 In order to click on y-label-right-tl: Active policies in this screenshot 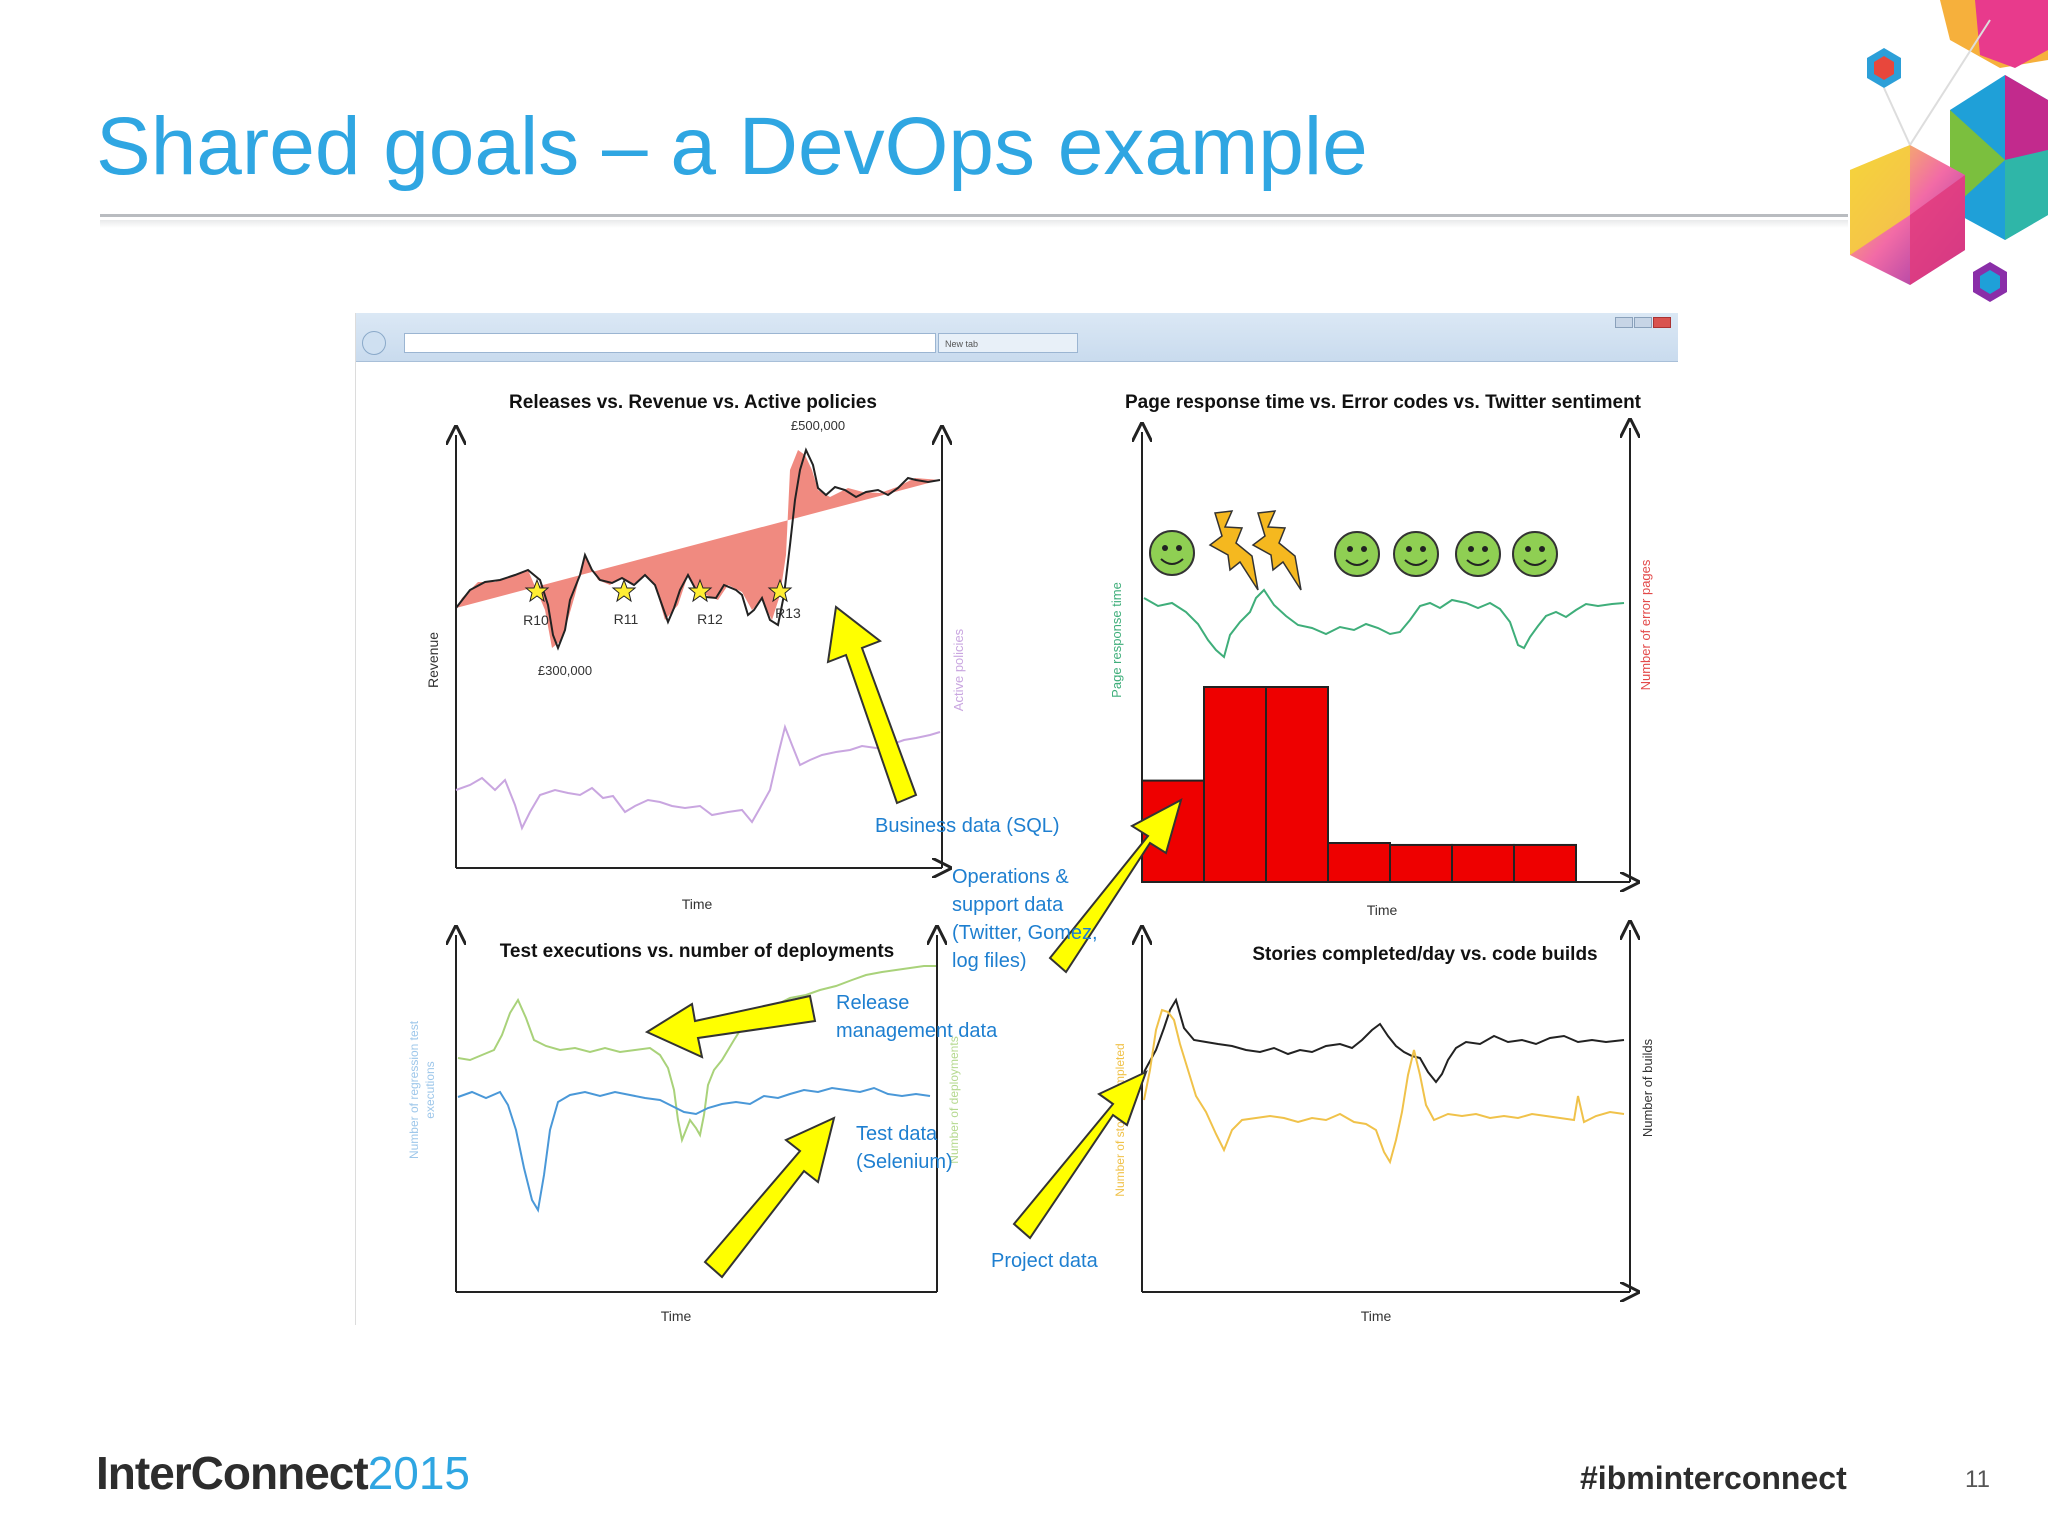, I will do `click(958, 669)`.